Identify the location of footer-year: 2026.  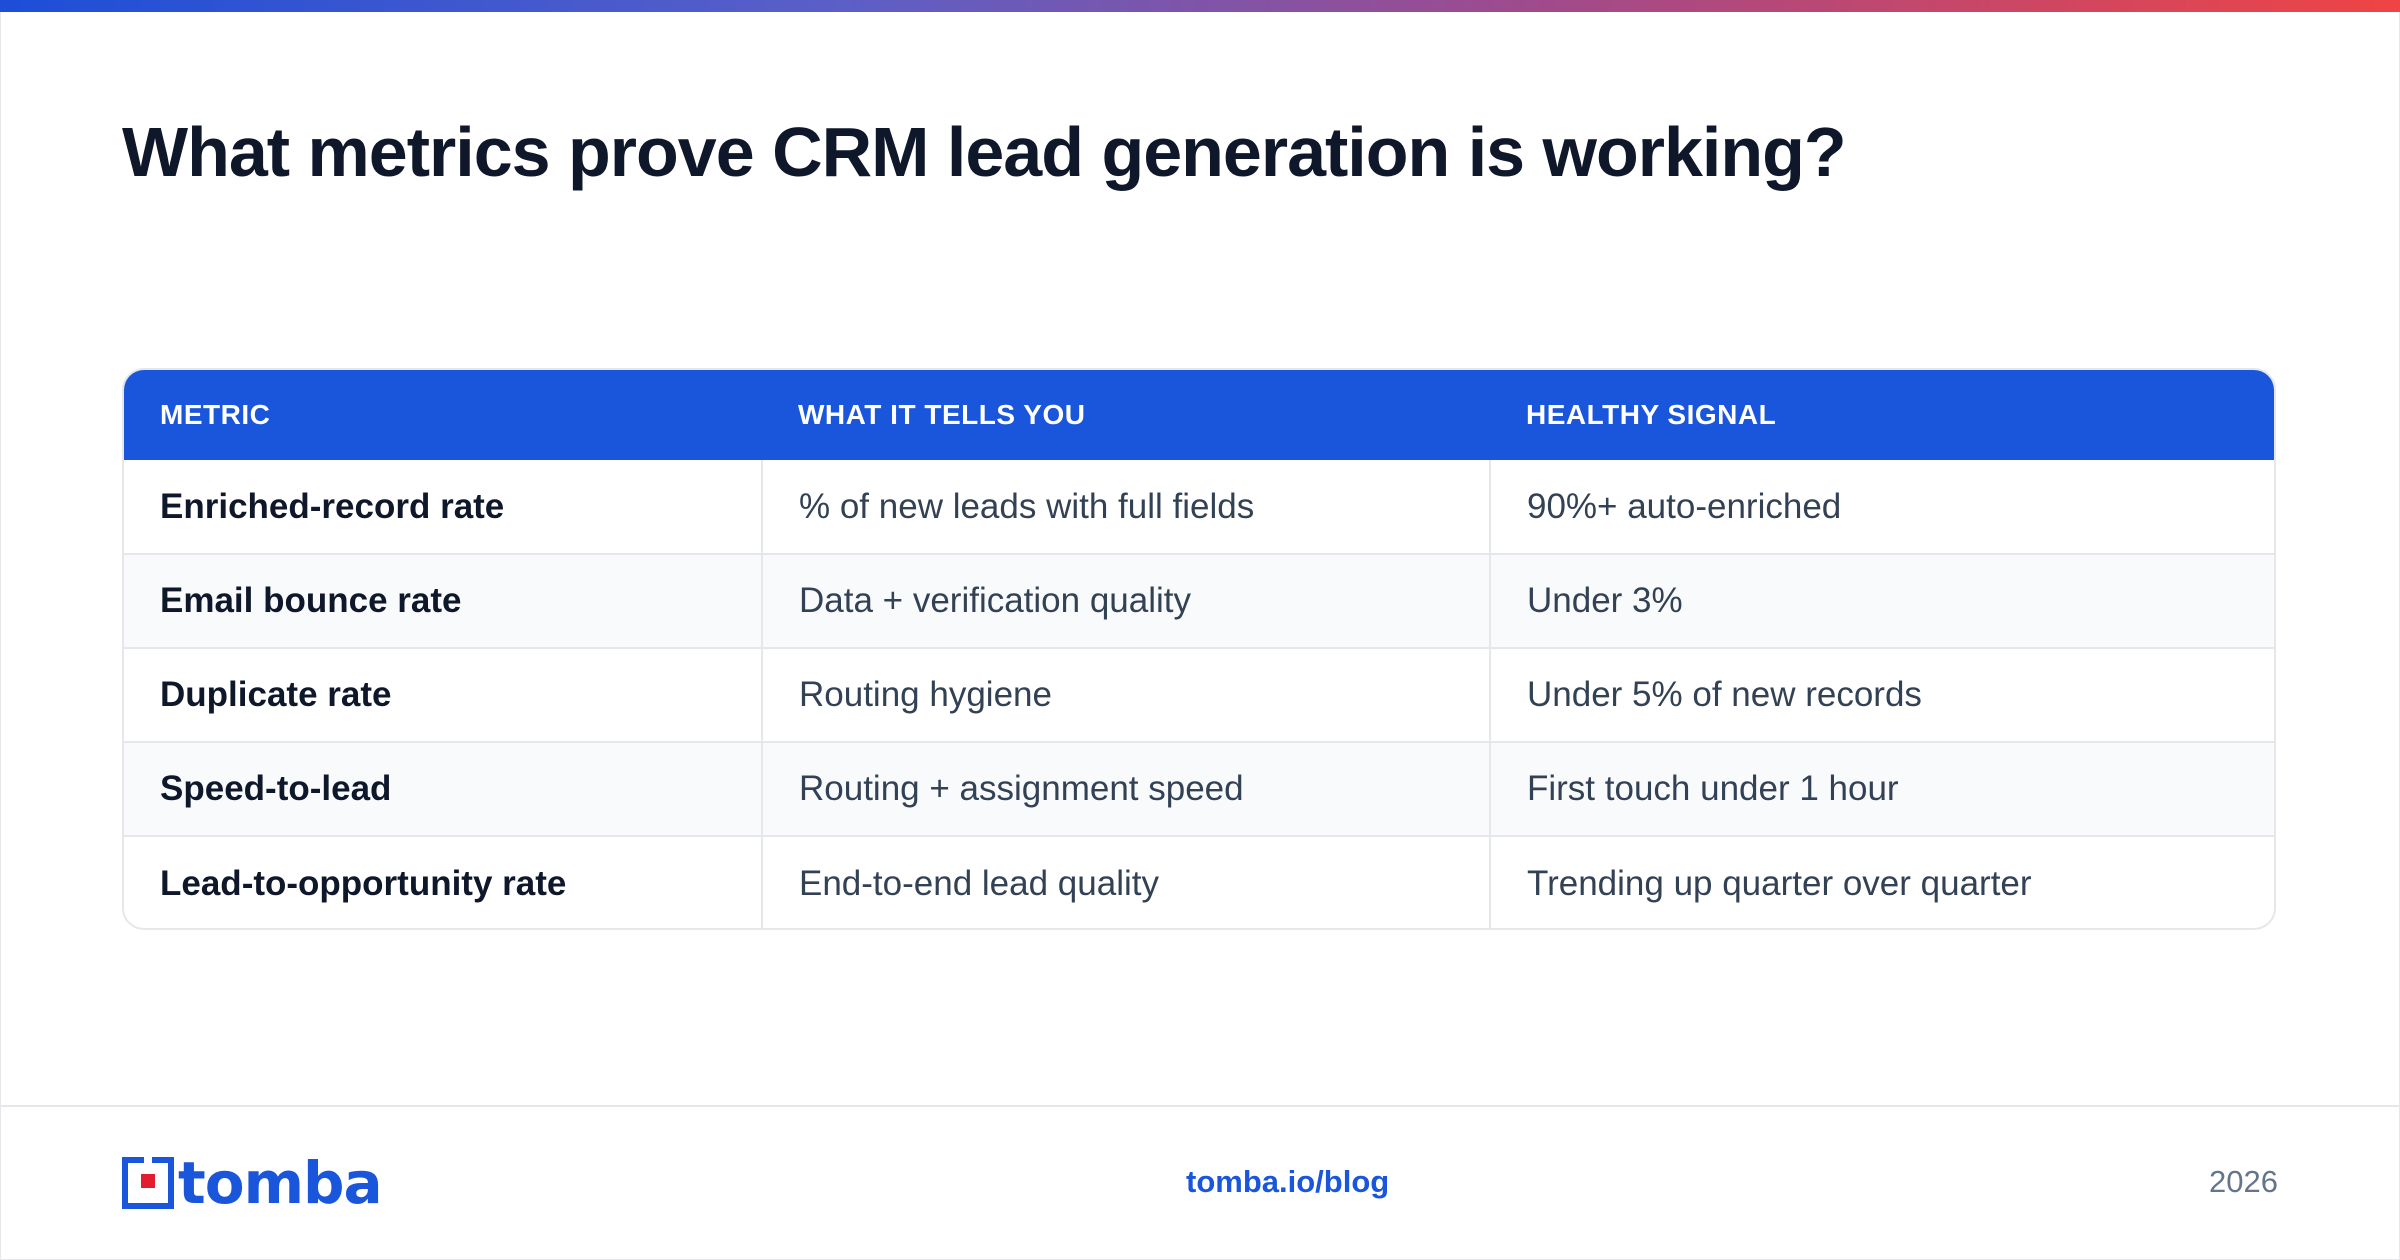
(2243, 1181).